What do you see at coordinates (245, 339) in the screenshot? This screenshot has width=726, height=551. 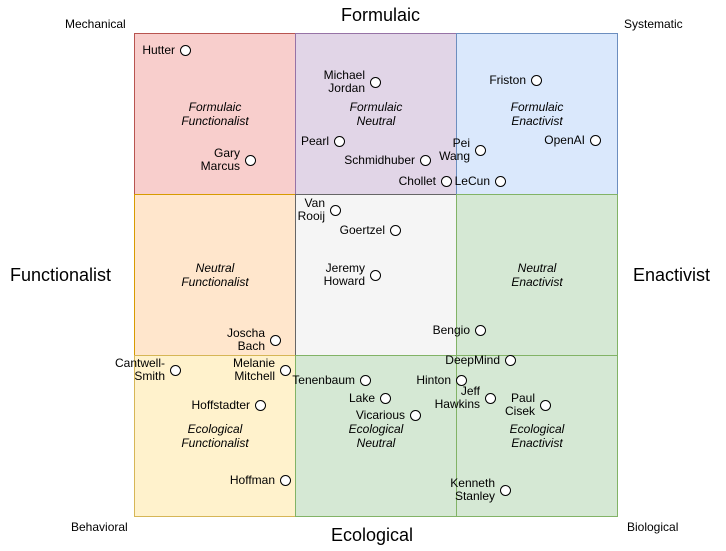 I see `person-name: Joscha Bach` at bounding box center [245, 339].